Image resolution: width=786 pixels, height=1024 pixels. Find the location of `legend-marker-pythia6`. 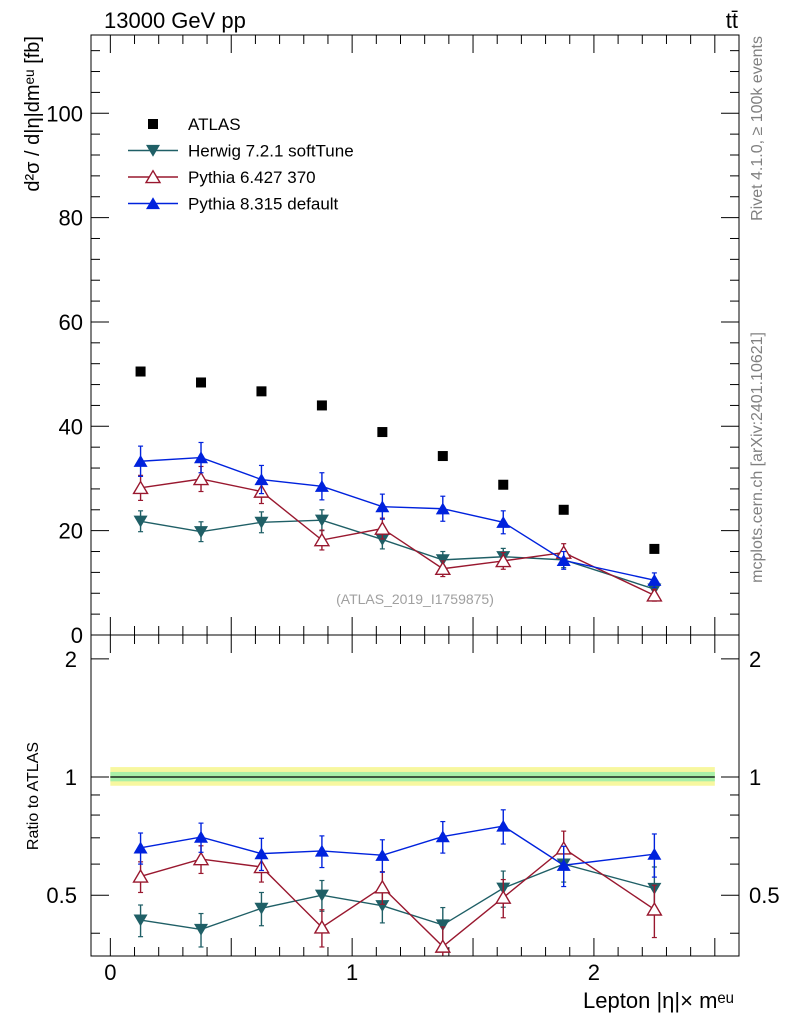

legend-marker-pythia6 is located at coordinates (153, 176).